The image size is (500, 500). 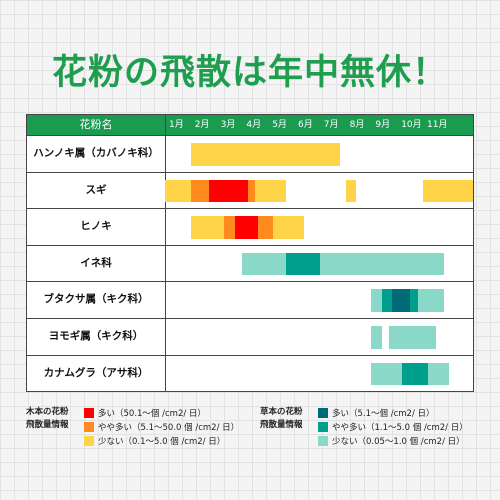 What do you see at coordinates (96, 372) in the screenshot?
I see `row-label: カナムグラ（アサ科）` at bounding box center [96, 372].